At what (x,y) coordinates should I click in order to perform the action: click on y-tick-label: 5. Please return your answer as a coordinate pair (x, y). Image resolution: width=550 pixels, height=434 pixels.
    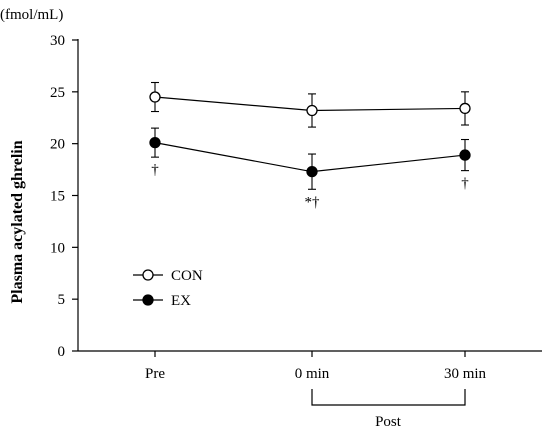
    Looking at the image, I should click on (62, 300).